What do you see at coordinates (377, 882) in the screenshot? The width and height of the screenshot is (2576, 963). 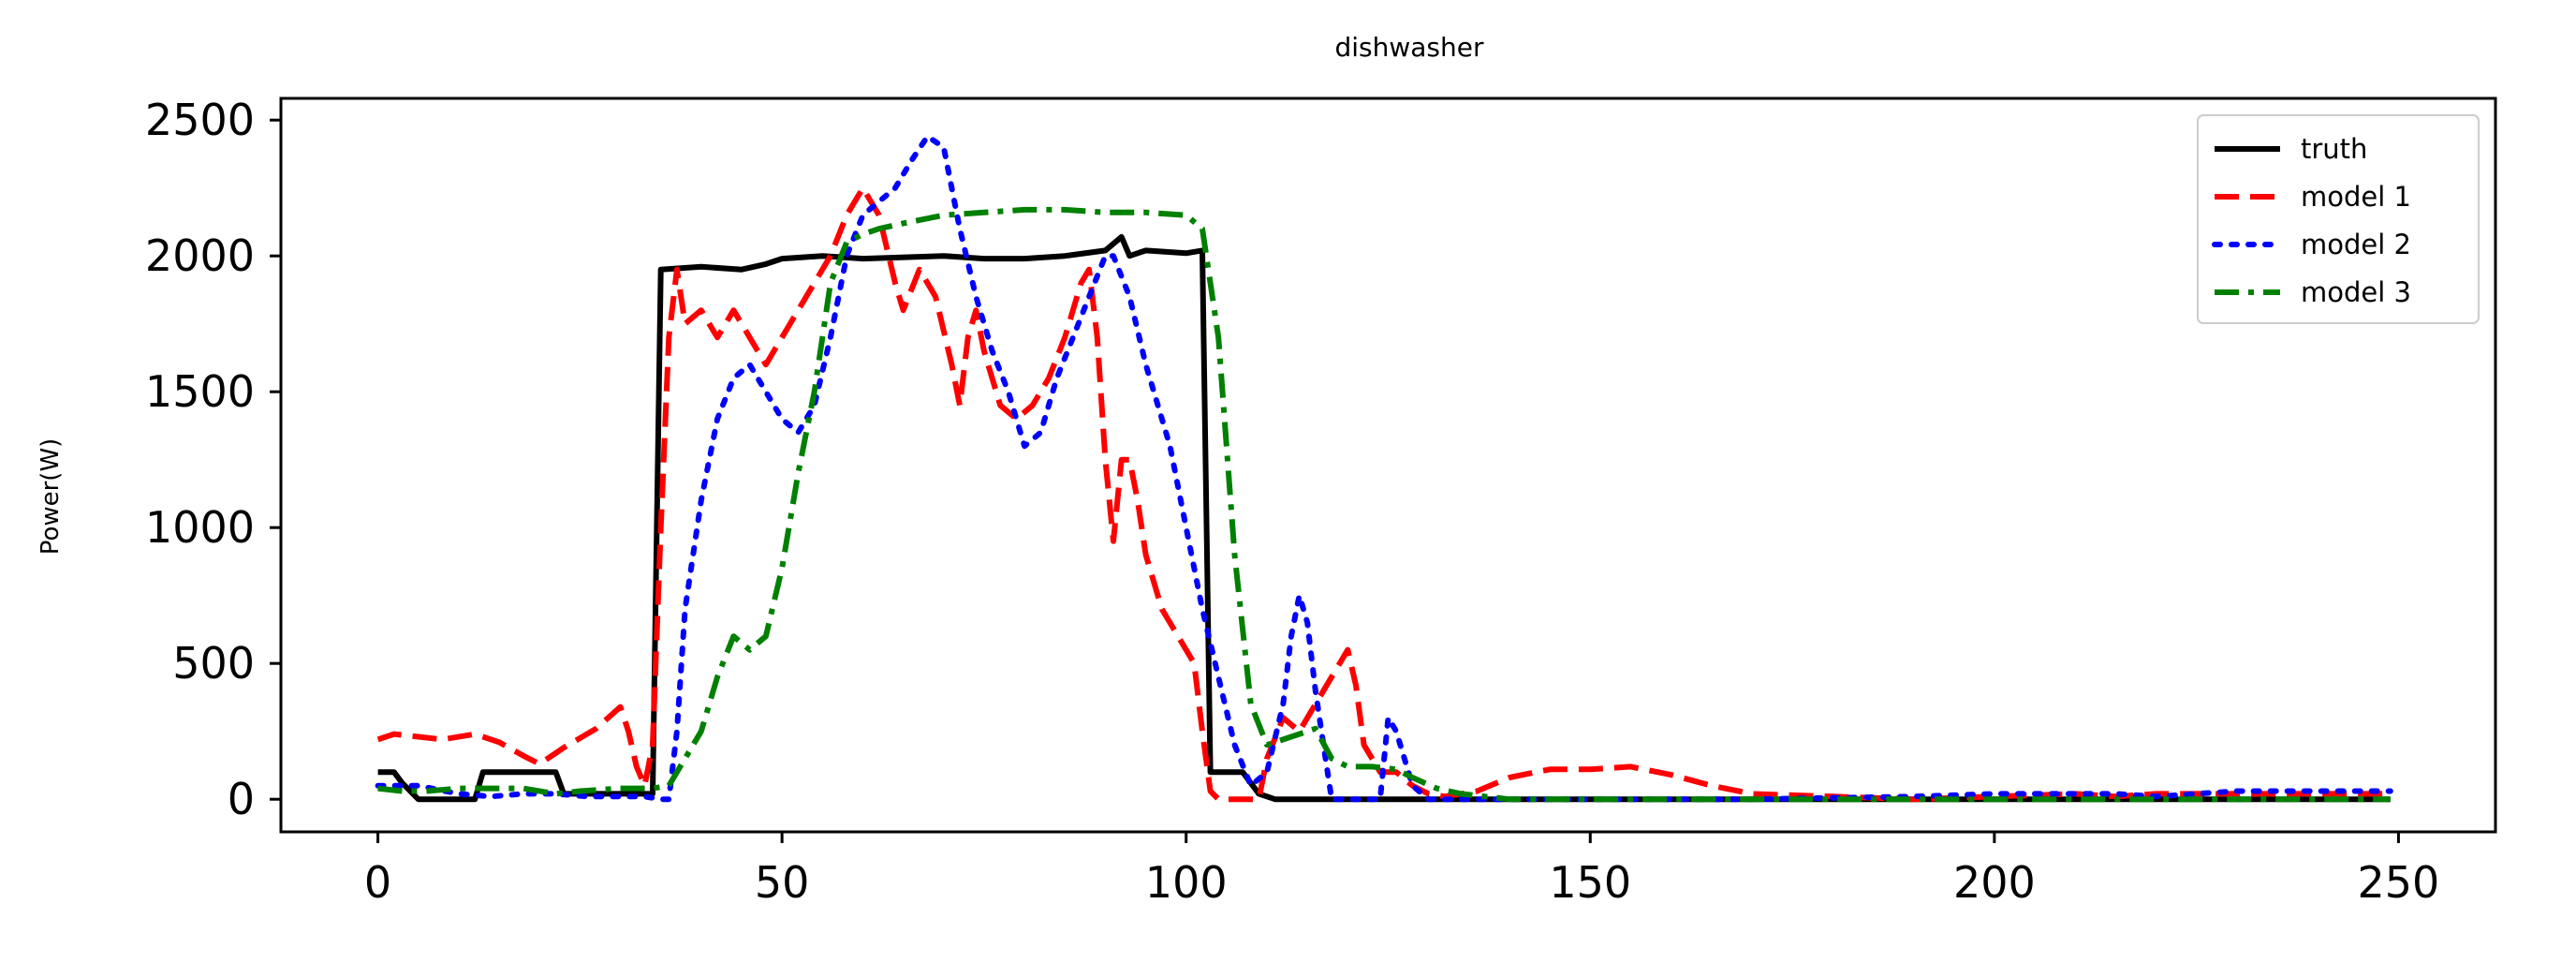 I see `x-tick-label: 0` at bounding box center [377, 882].